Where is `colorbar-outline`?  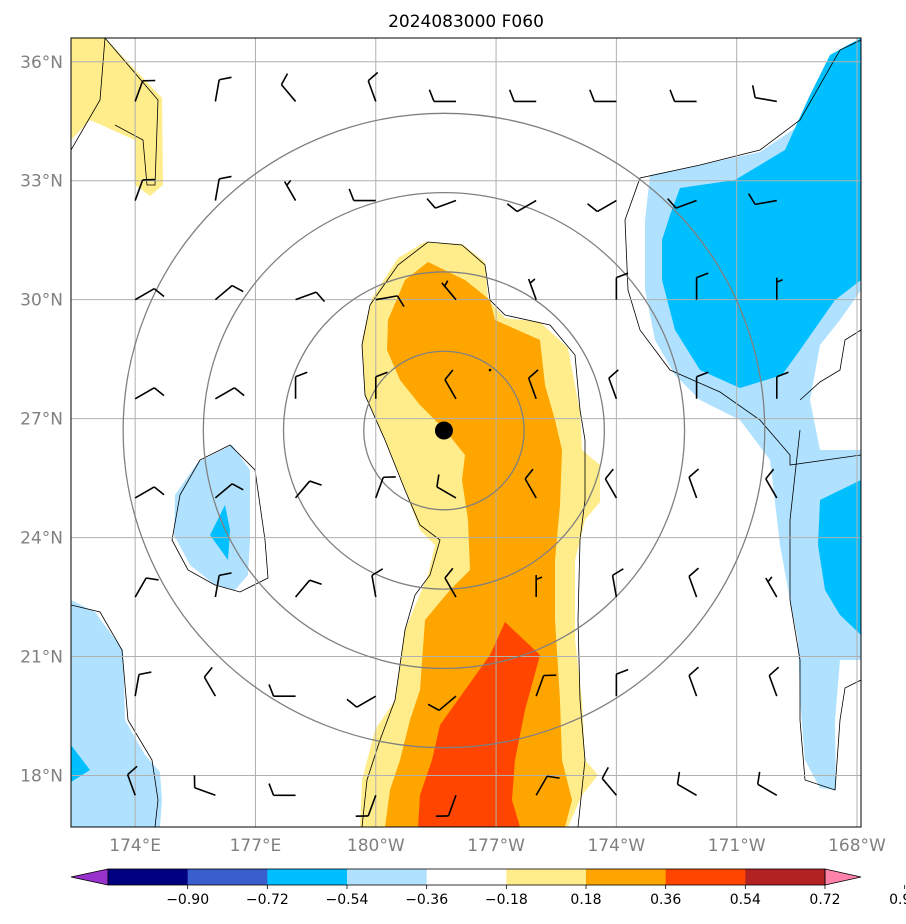
colorbar-outline is located at coordinates (466, 877).